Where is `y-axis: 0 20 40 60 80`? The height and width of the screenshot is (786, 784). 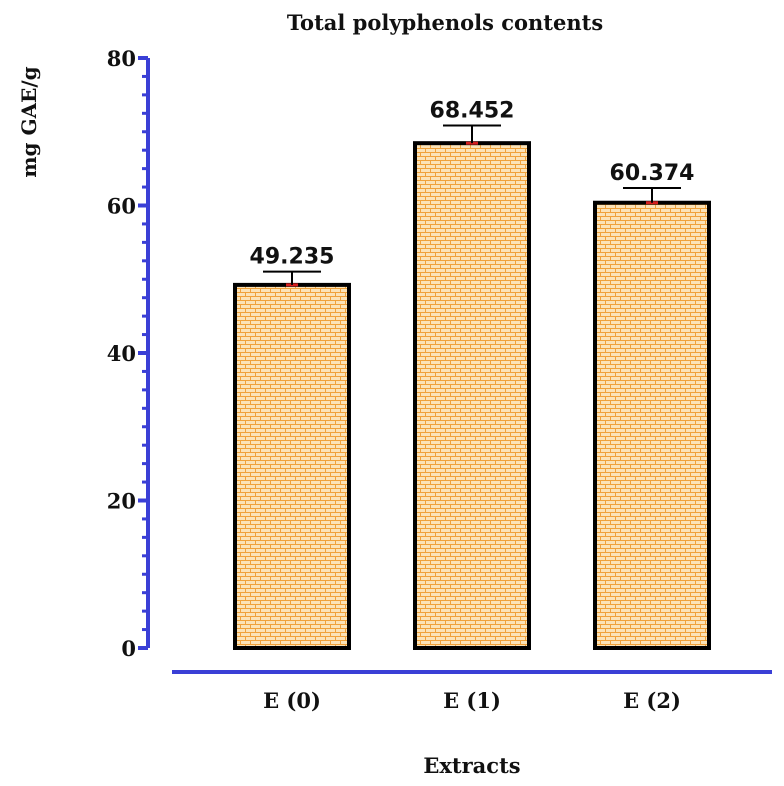
y-axis: 0 20 40 60 80 is located at coordinates (128, 353).